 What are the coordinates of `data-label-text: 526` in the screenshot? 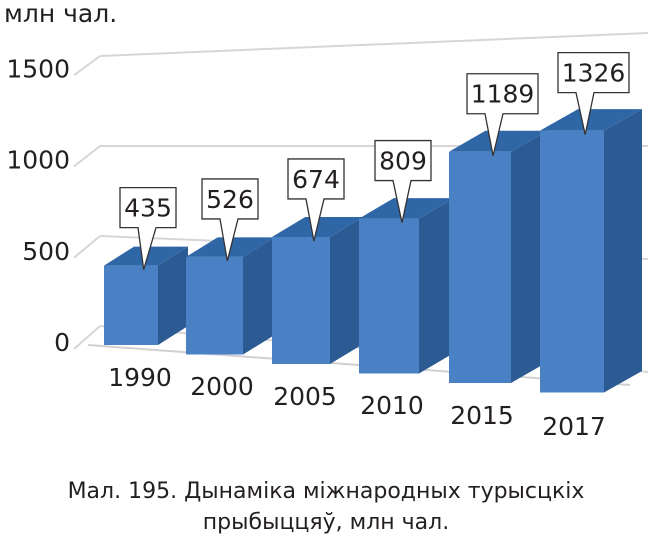 It's located at (230, 199).